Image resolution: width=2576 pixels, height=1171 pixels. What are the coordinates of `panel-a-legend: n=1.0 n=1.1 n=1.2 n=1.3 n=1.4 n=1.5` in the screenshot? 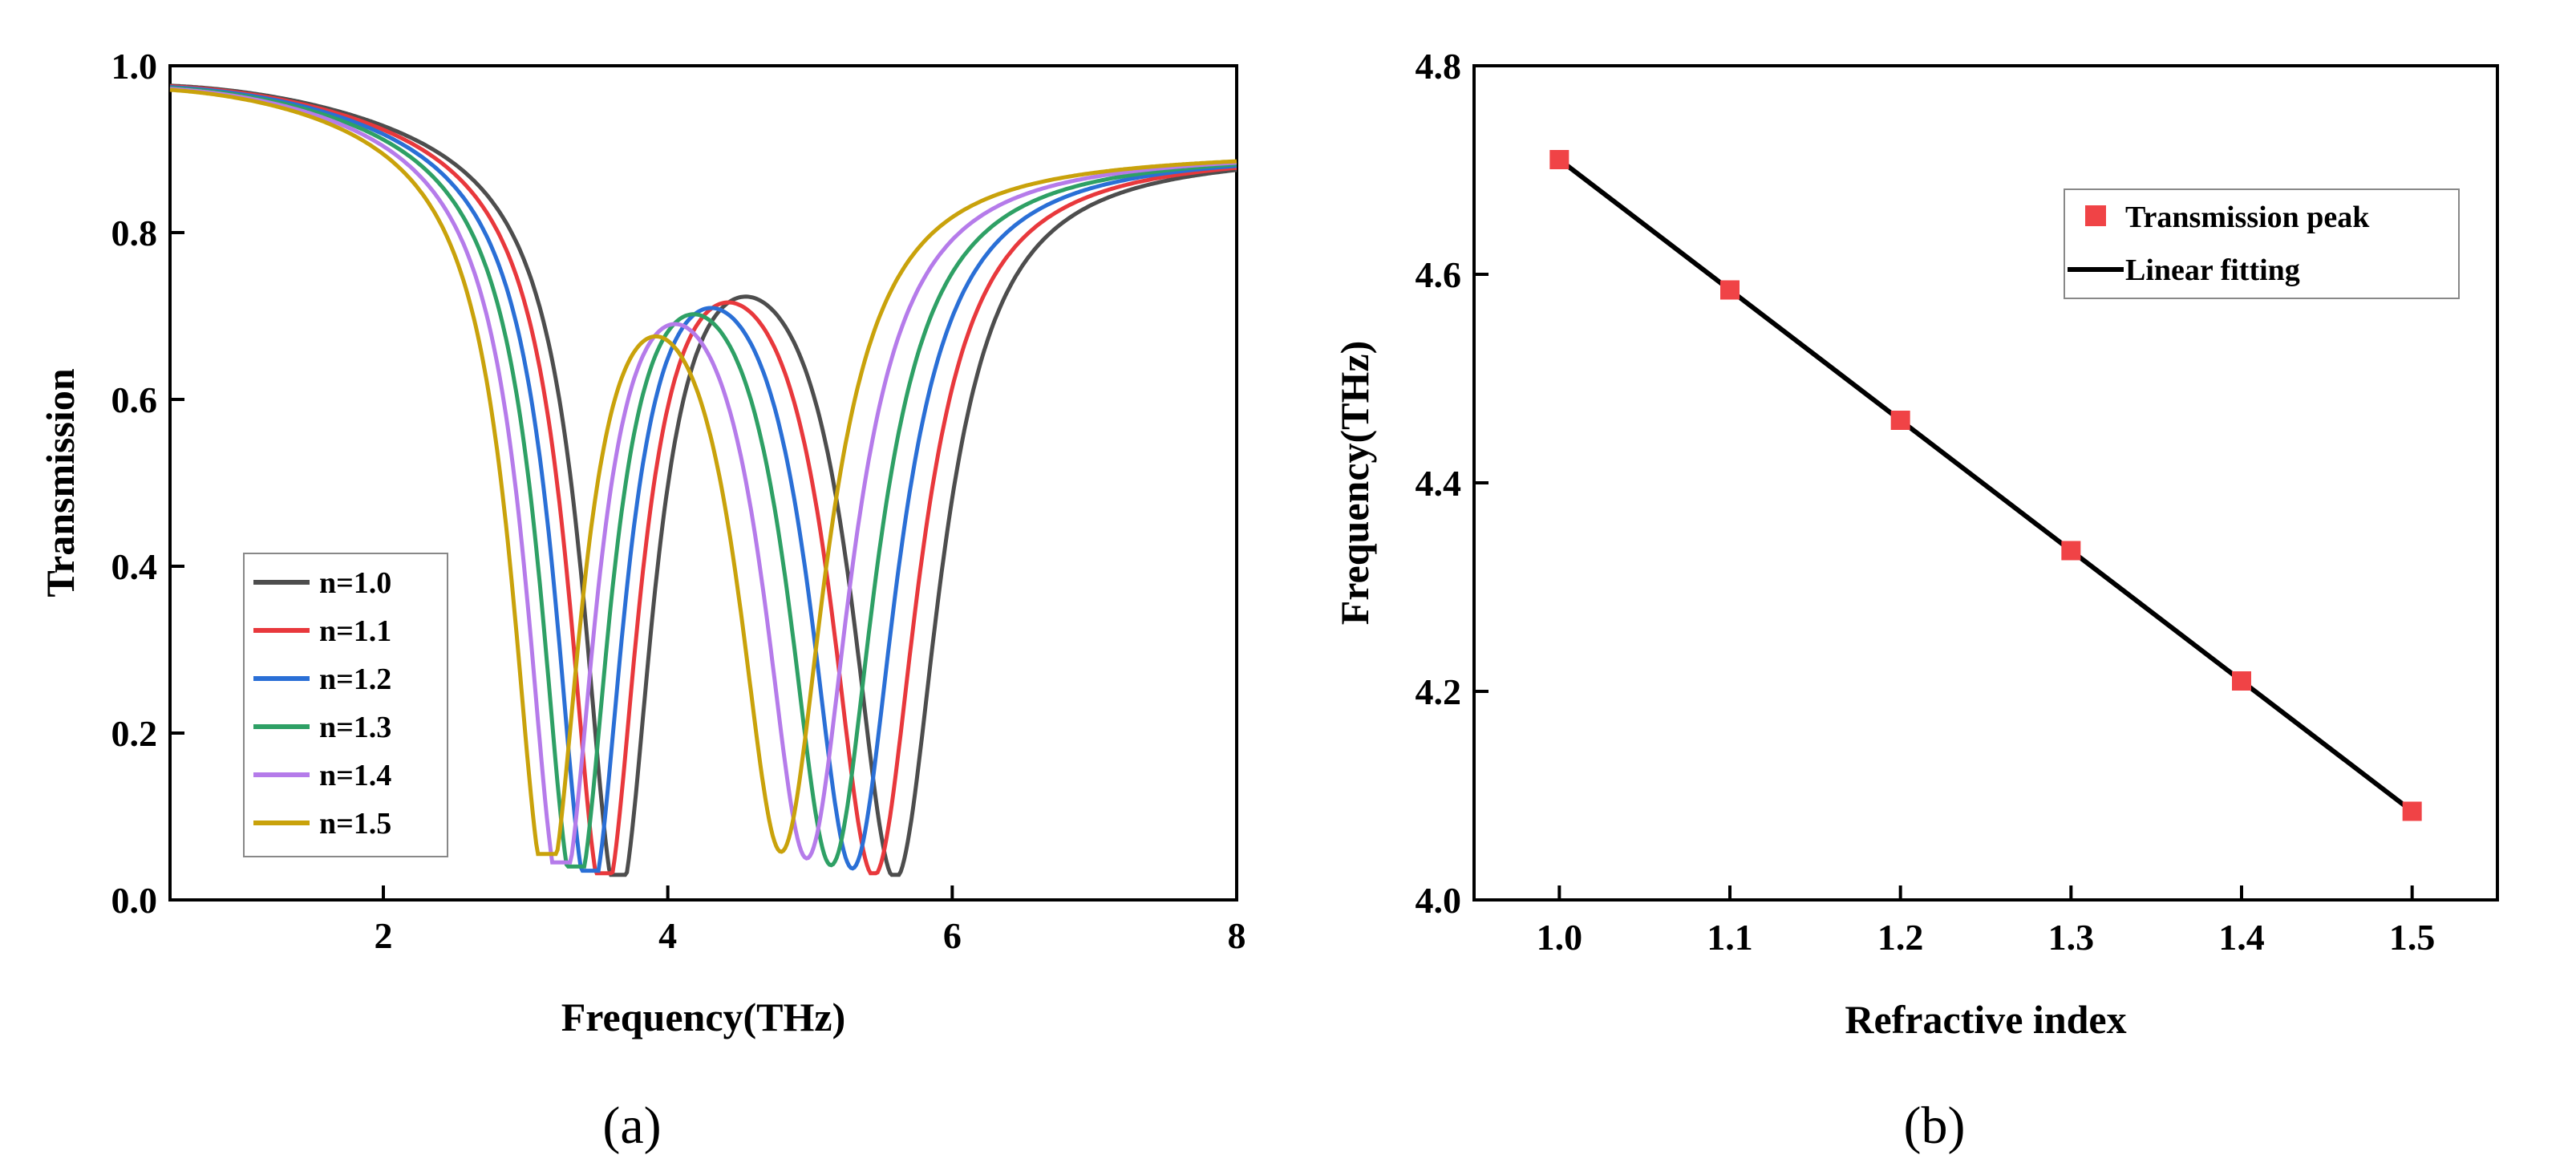 It's located at (345, 705).